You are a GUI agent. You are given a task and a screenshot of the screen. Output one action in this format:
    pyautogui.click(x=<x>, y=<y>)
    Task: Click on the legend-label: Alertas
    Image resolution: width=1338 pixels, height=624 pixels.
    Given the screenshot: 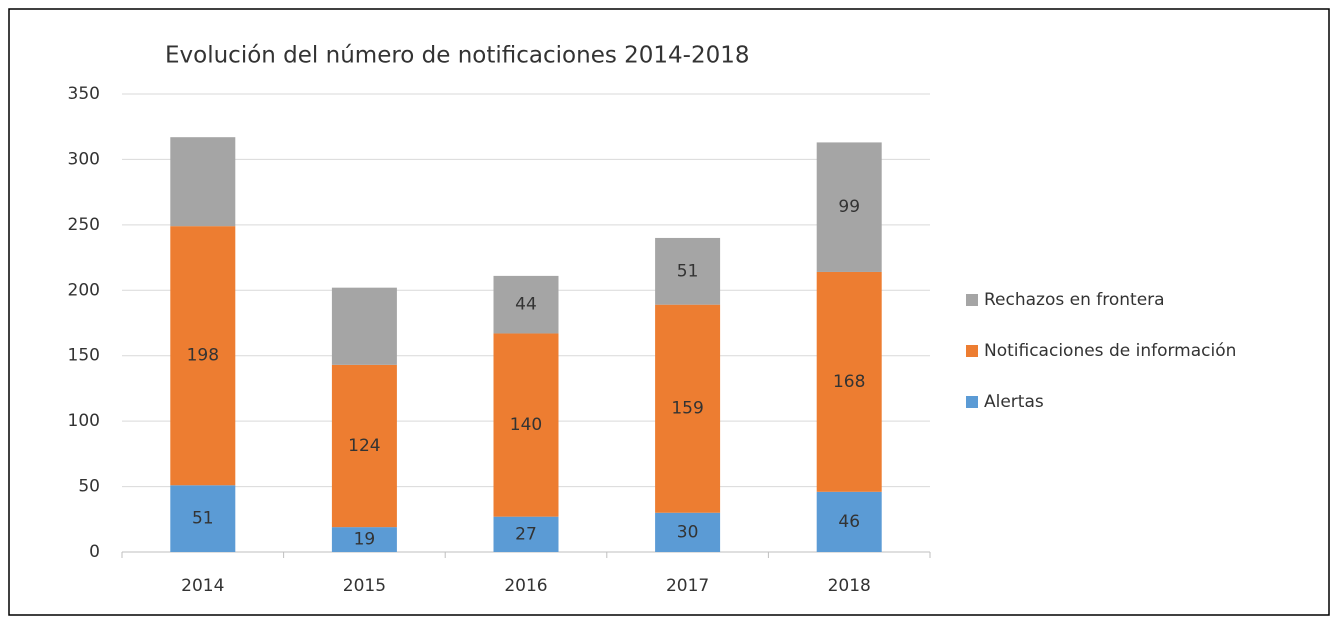 What is the action you would take?
    pyautogui.click(x=1014, y=402)
    